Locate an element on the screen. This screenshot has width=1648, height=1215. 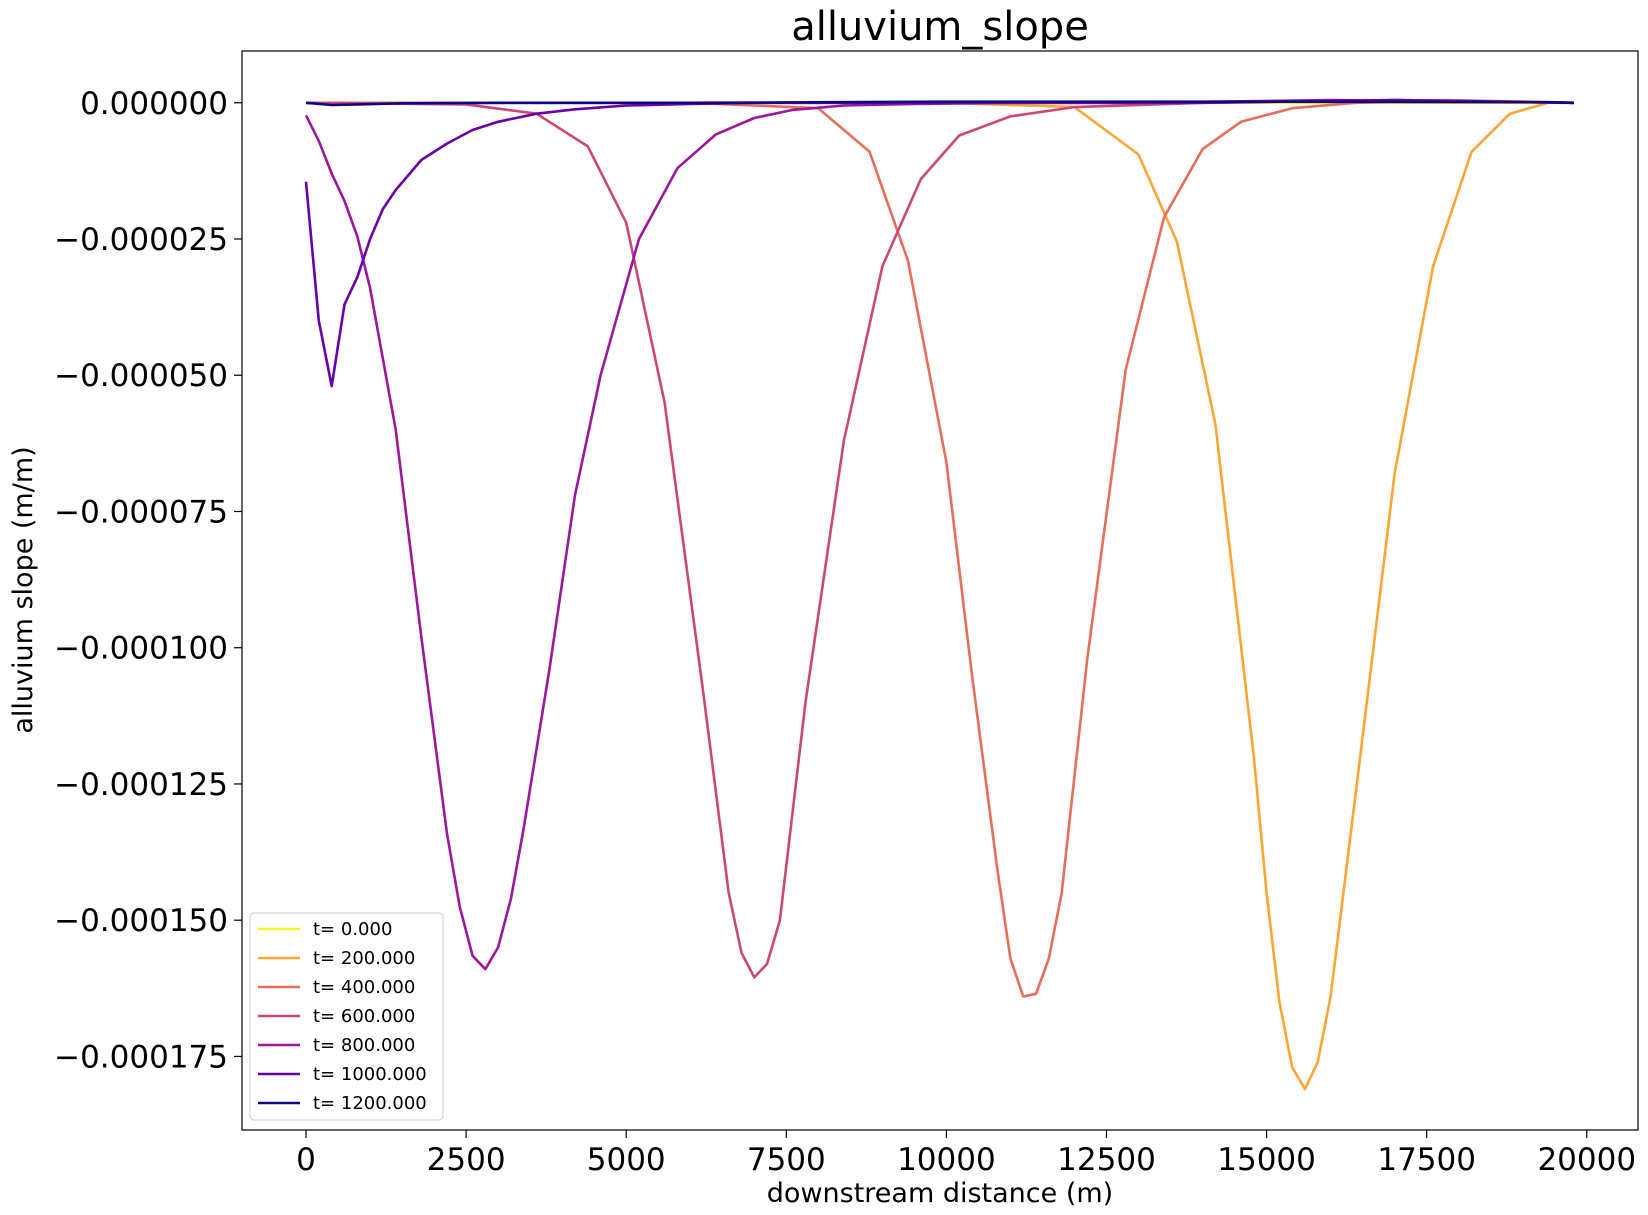
legend-label-6: t= 1200.000 is located at coordinates (370, 1103).